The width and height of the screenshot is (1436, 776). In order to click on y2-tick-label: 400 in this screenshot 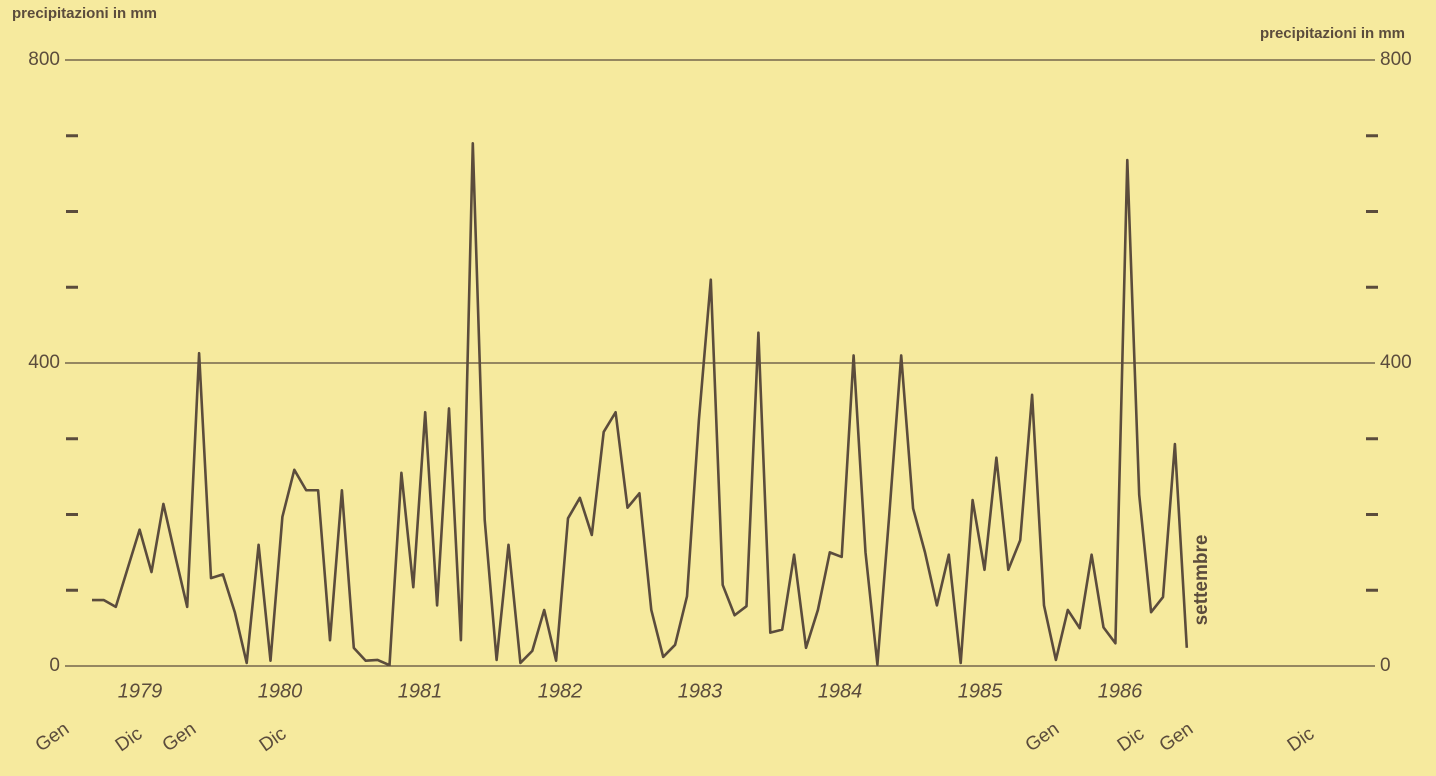, I will do `click(1396, 362)`.